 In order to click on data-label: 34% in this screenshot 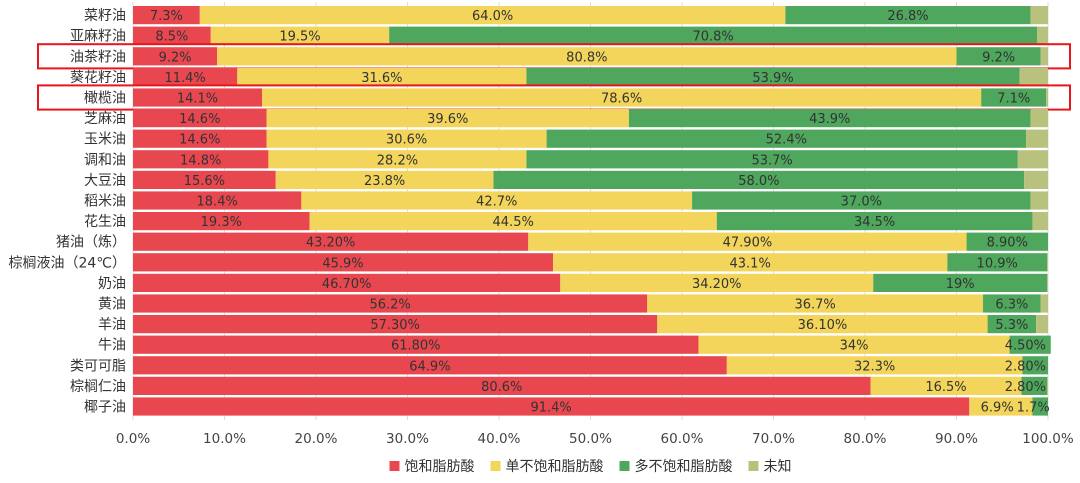, I will do `click(854, 346)`.